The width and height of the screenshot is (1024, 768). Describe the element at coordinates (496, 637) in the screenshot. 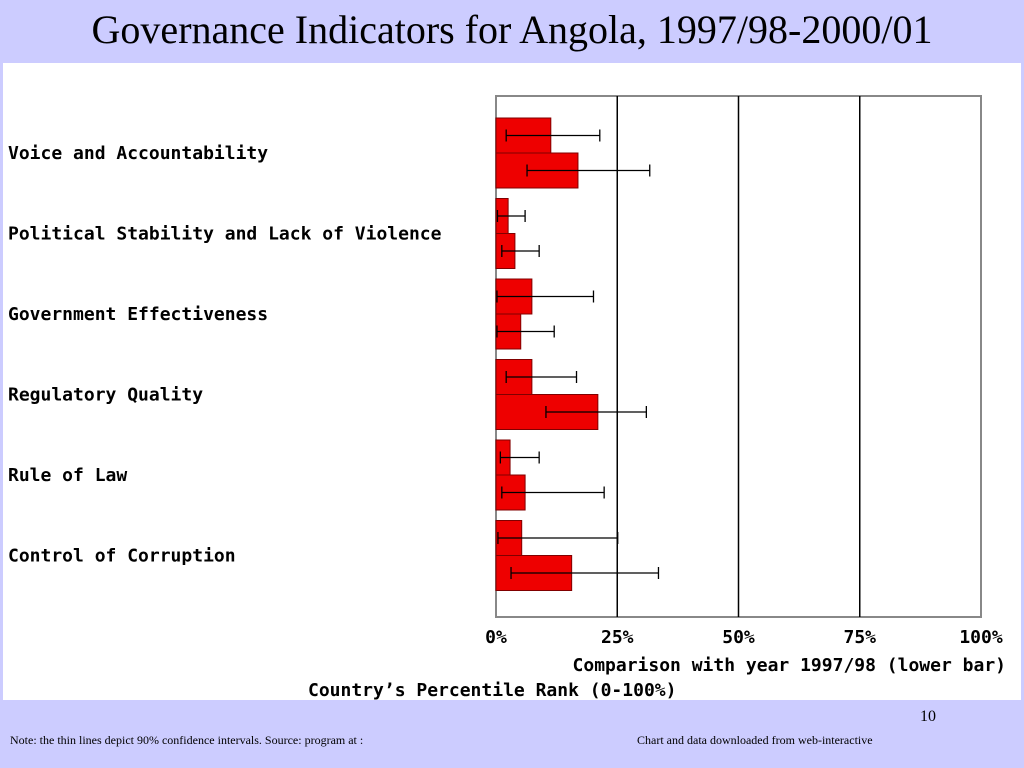

I see `tick-label: 0%` at that location.